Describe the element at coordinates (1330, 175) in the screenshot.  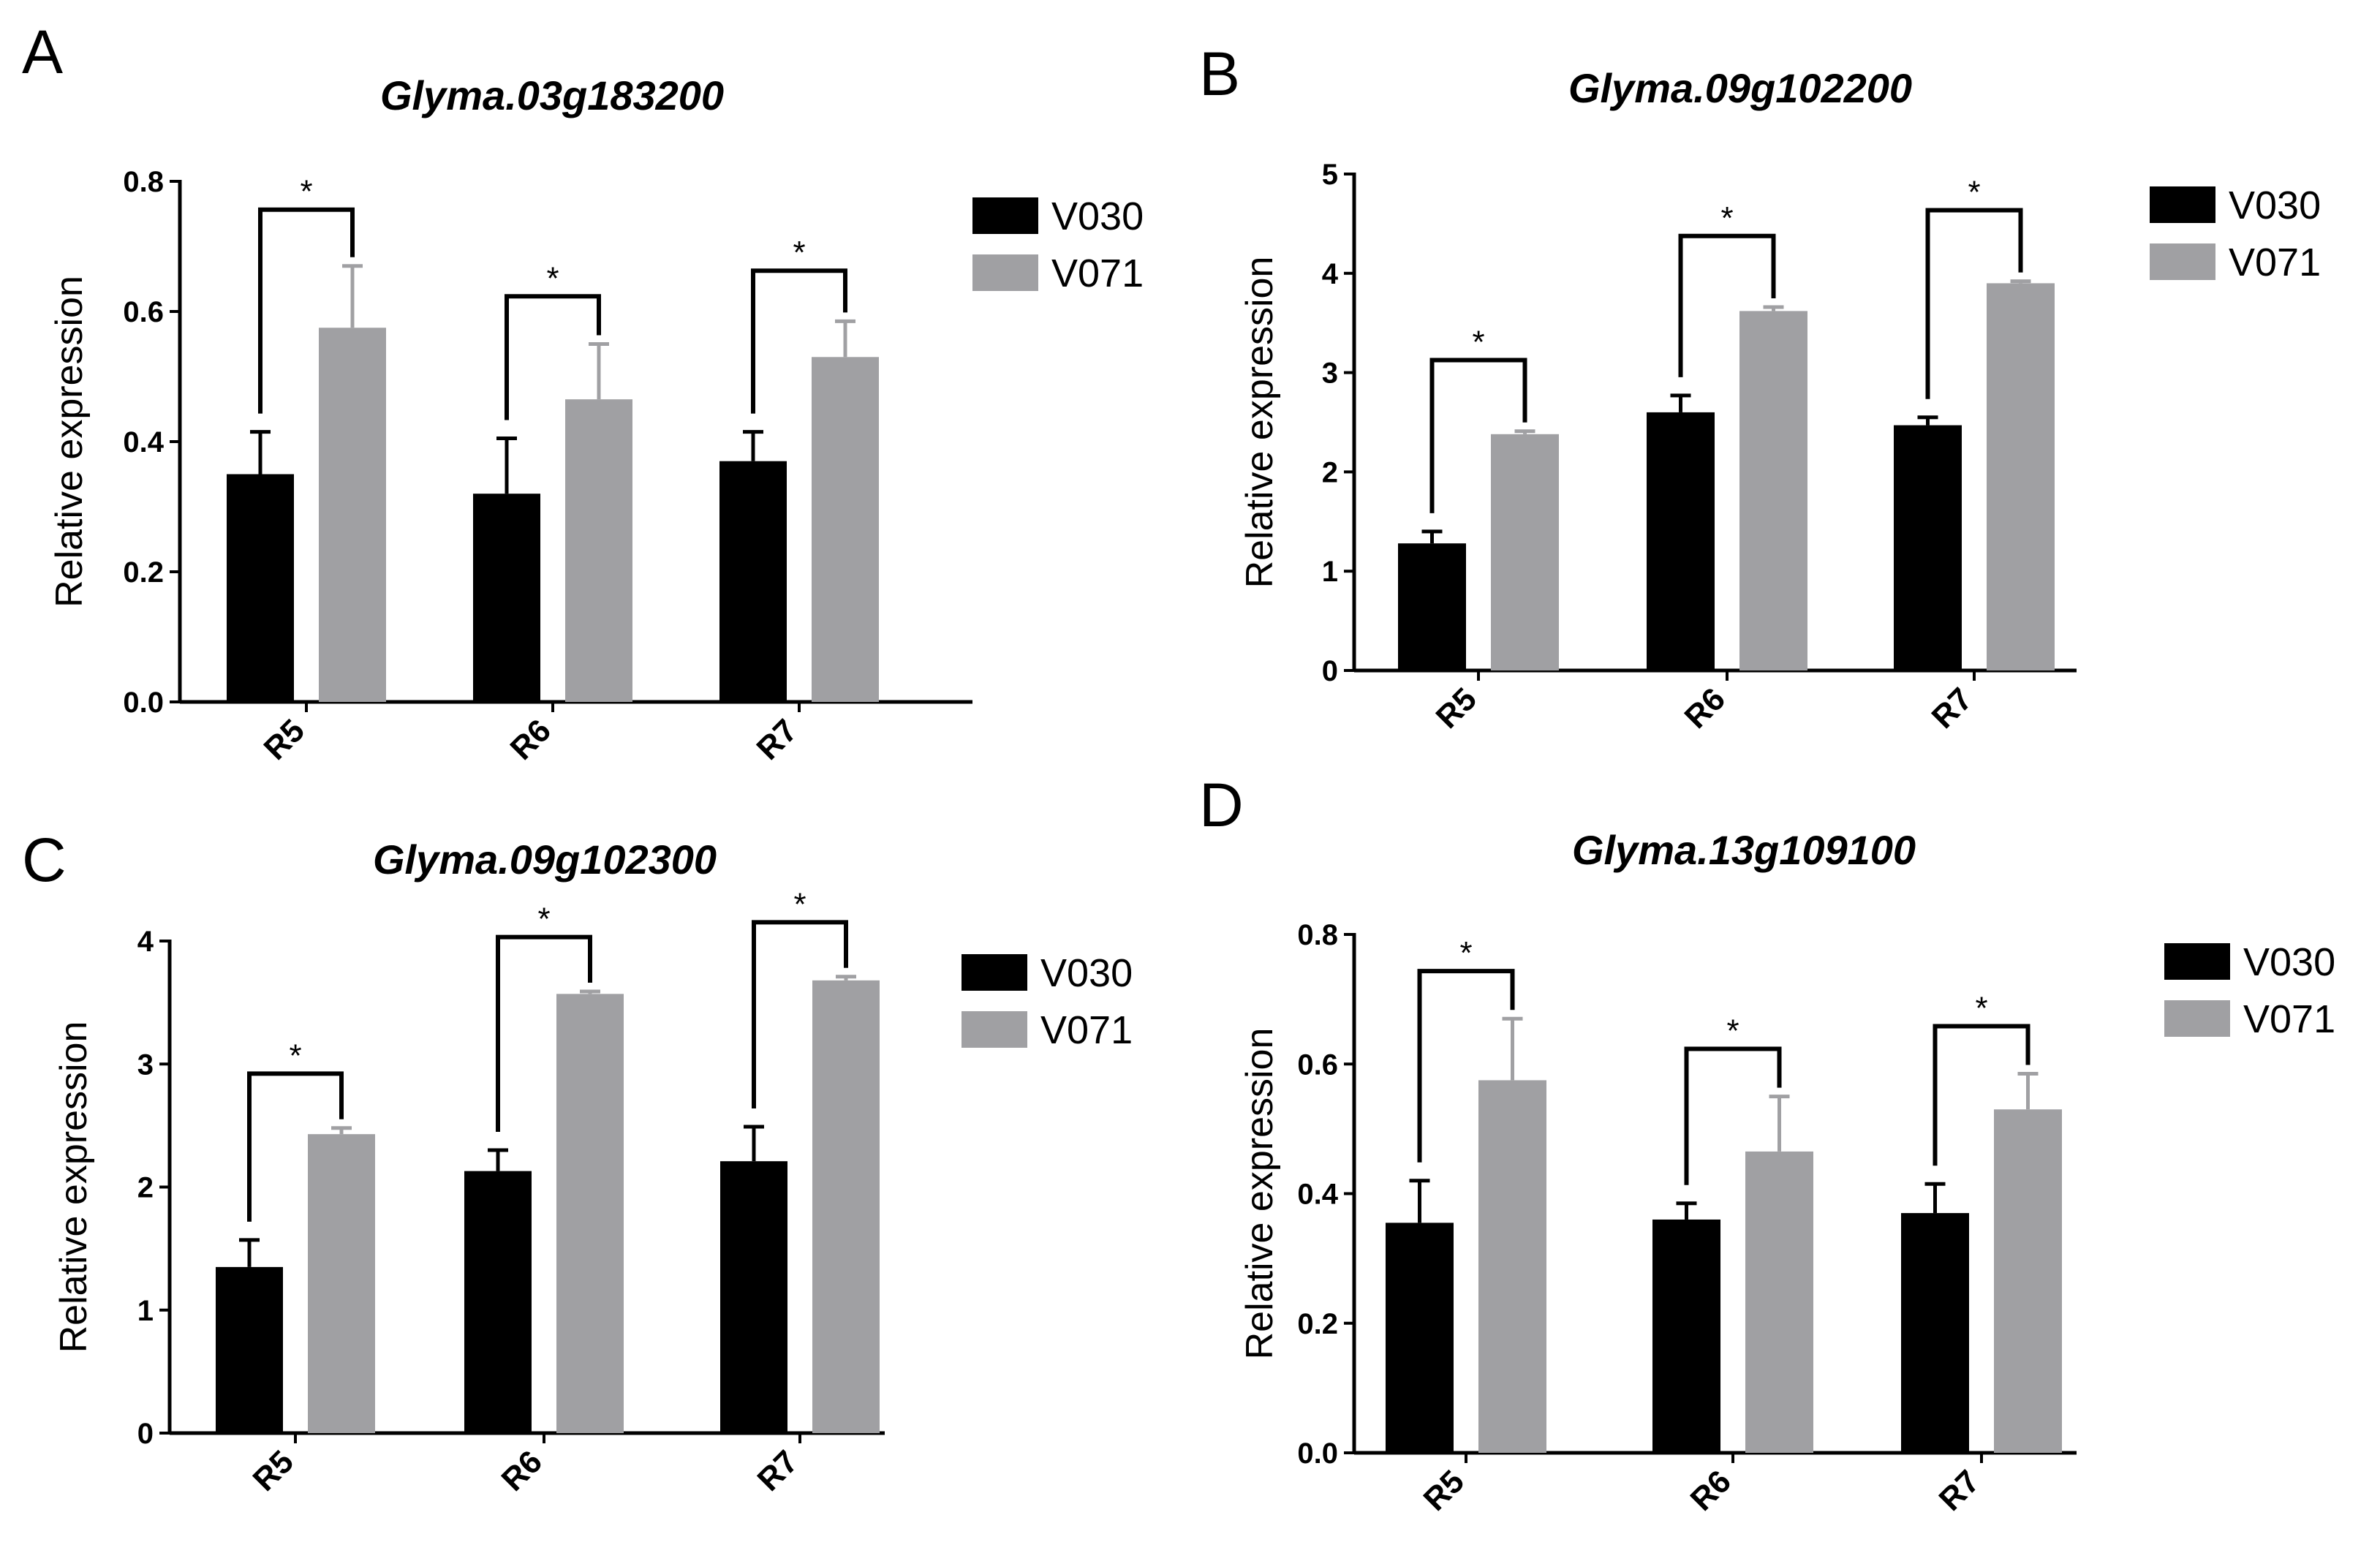
I see `y-tick-label: 5` at that location.